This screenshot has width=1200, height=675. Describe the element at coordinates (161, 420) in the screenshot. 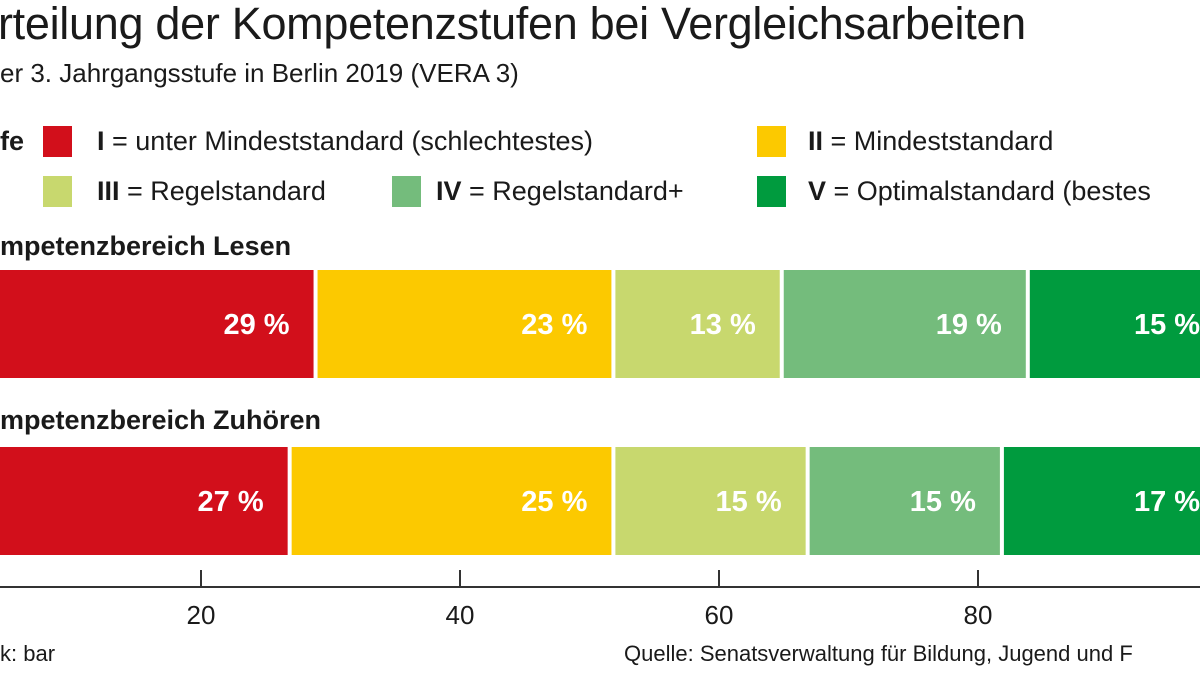

I see `group-label-zuhoeren: mpetenzbereich Zuhören` at that location.